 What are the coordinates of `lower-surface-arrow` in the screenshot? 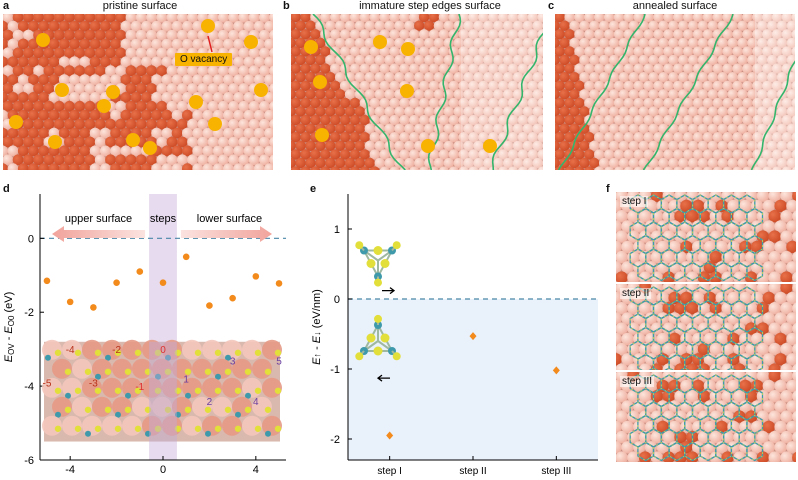 It's located at (226, 234).